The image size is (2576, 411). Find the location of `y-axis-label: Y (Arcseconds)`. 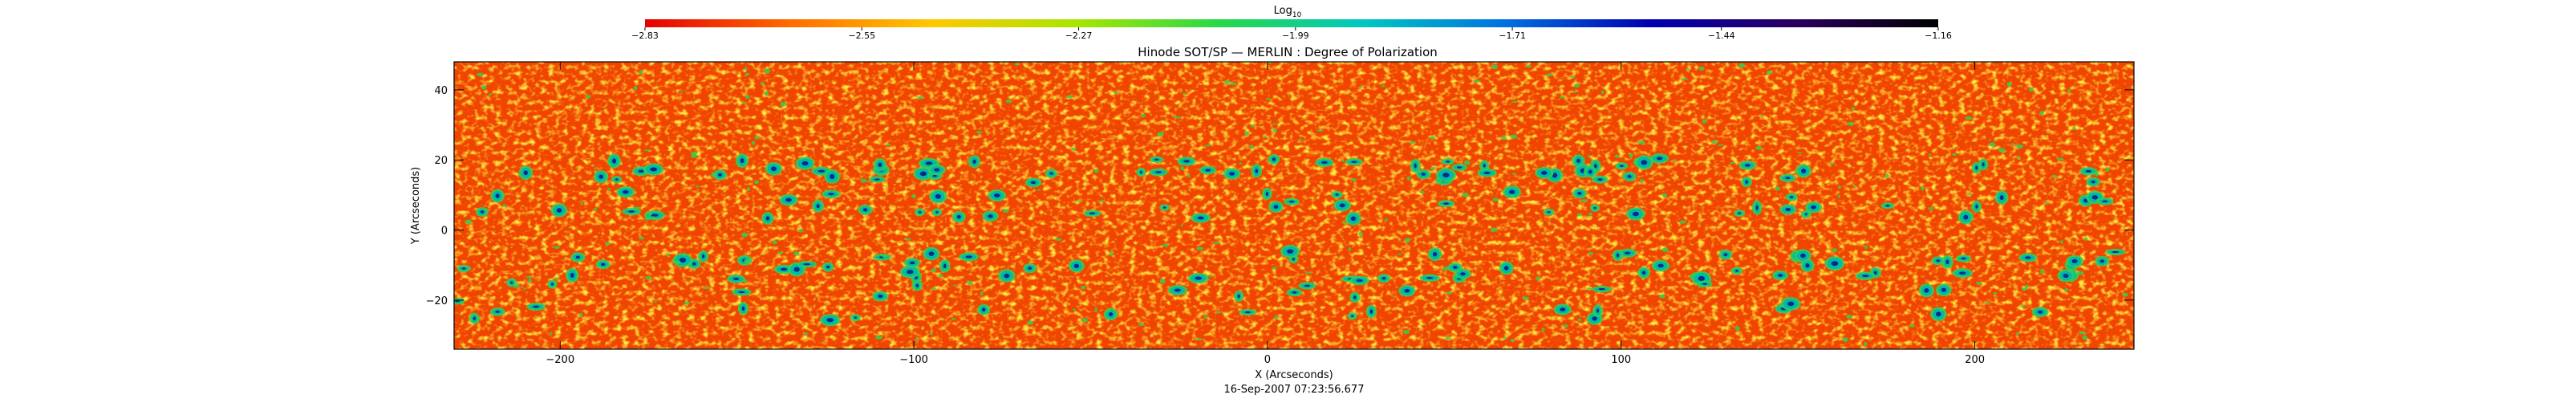

y-axis-label: Y (Arcseconds) is located at coordinates (416, 206).